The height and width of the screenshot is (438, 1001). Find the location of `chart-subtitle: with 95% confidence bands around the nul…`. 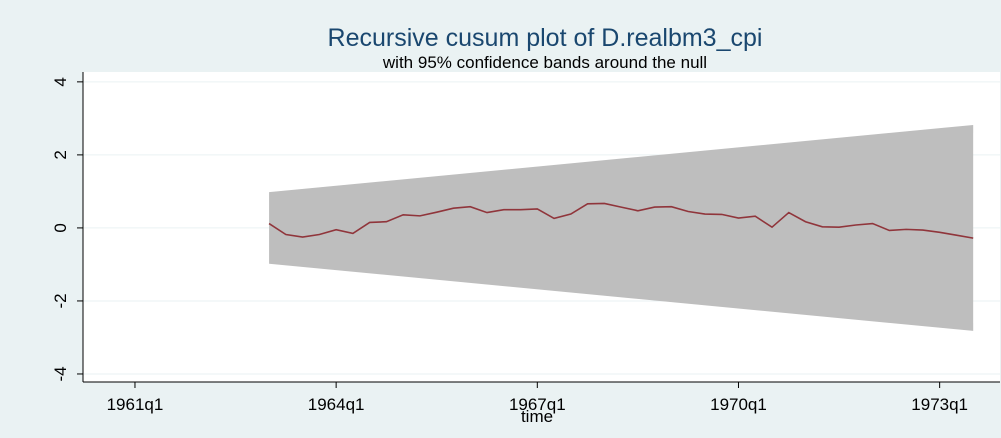

chart-subtitle: with 95% confidence bands around the nul… is located at coordinates (544, 62).